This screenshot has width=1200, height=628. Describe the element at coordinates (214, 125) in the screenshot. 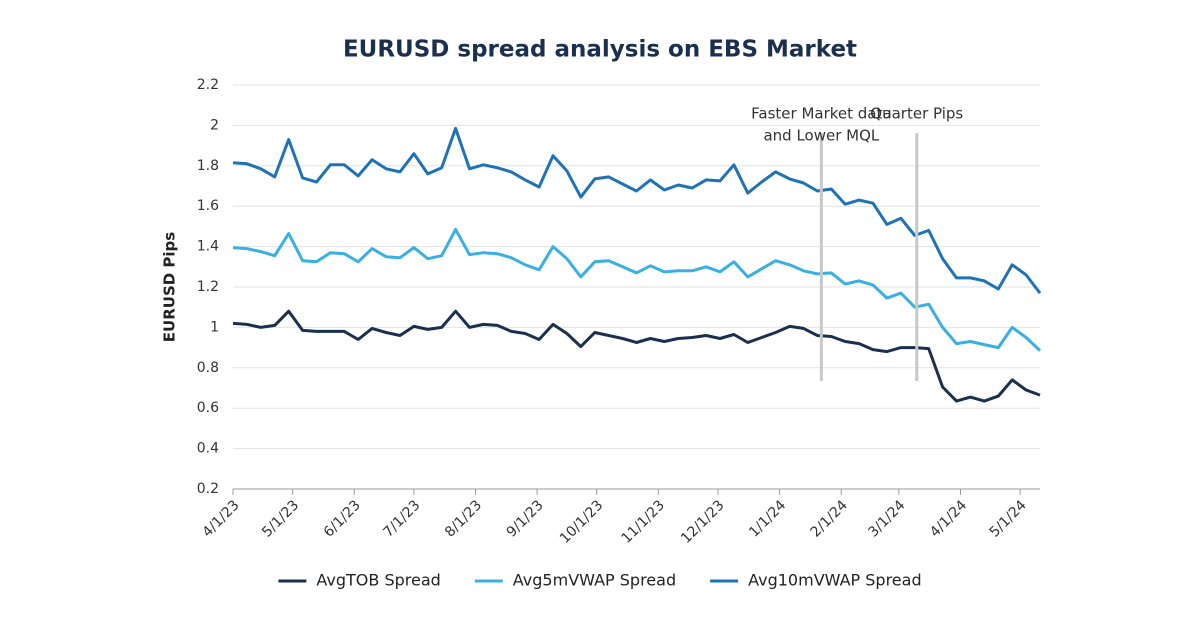

I see `y-tick-label: 2` at that location.